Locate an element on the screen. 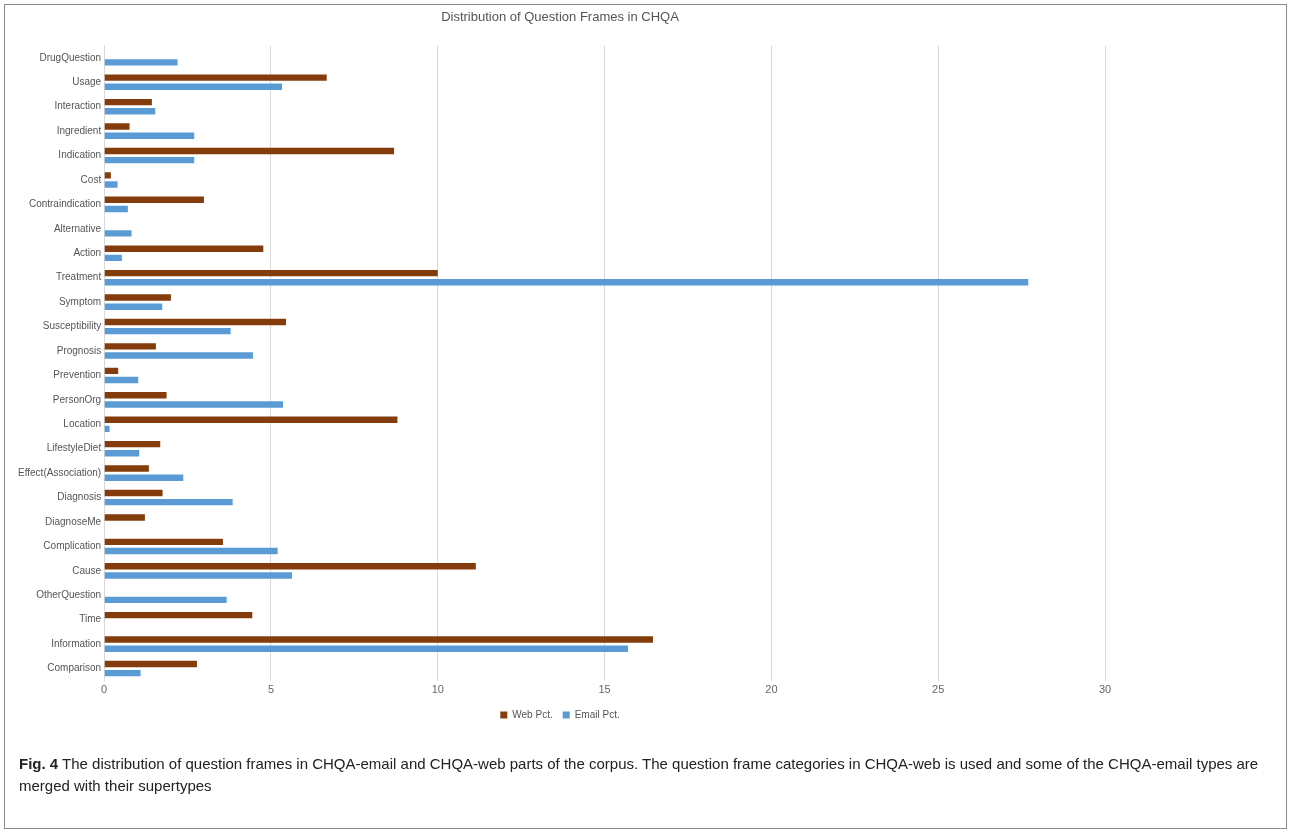 This screenshot has height=837, width=1293. y-tick-label: DrugQuestion is located at coordinates (70, 57).